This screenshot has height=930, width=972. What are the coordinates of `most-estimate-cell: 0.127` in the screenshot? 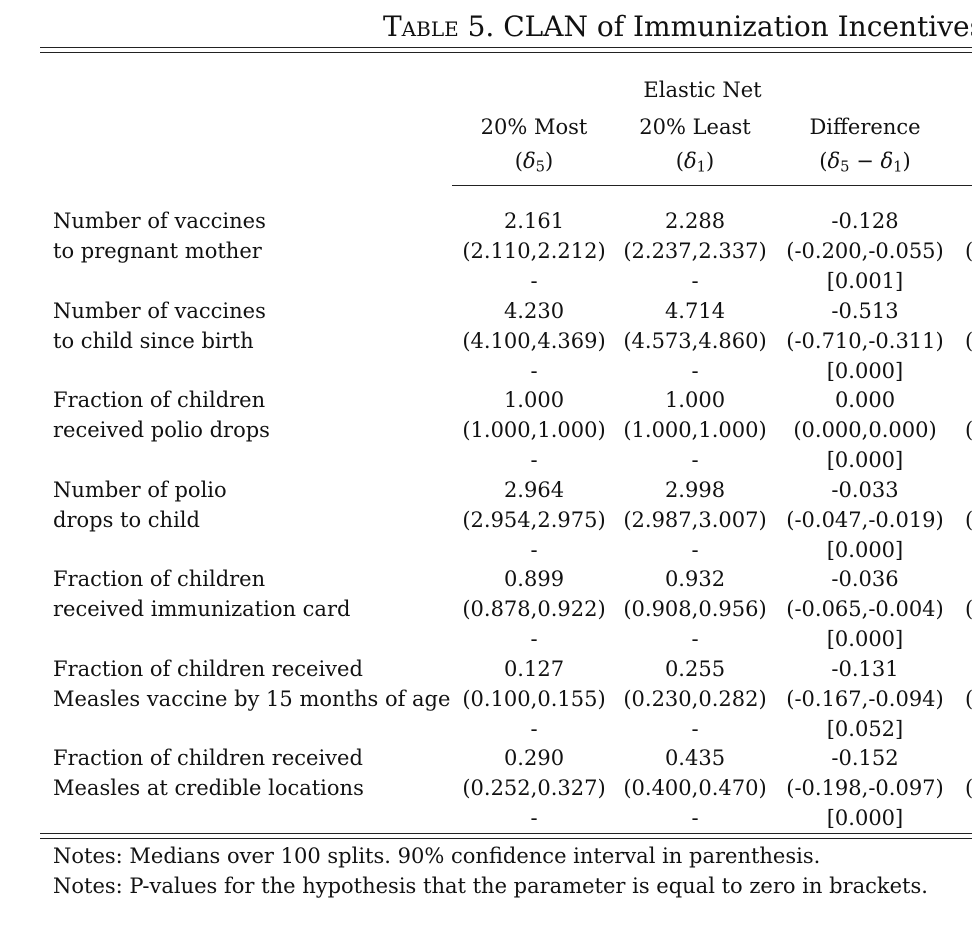 It's located at (534, 669).